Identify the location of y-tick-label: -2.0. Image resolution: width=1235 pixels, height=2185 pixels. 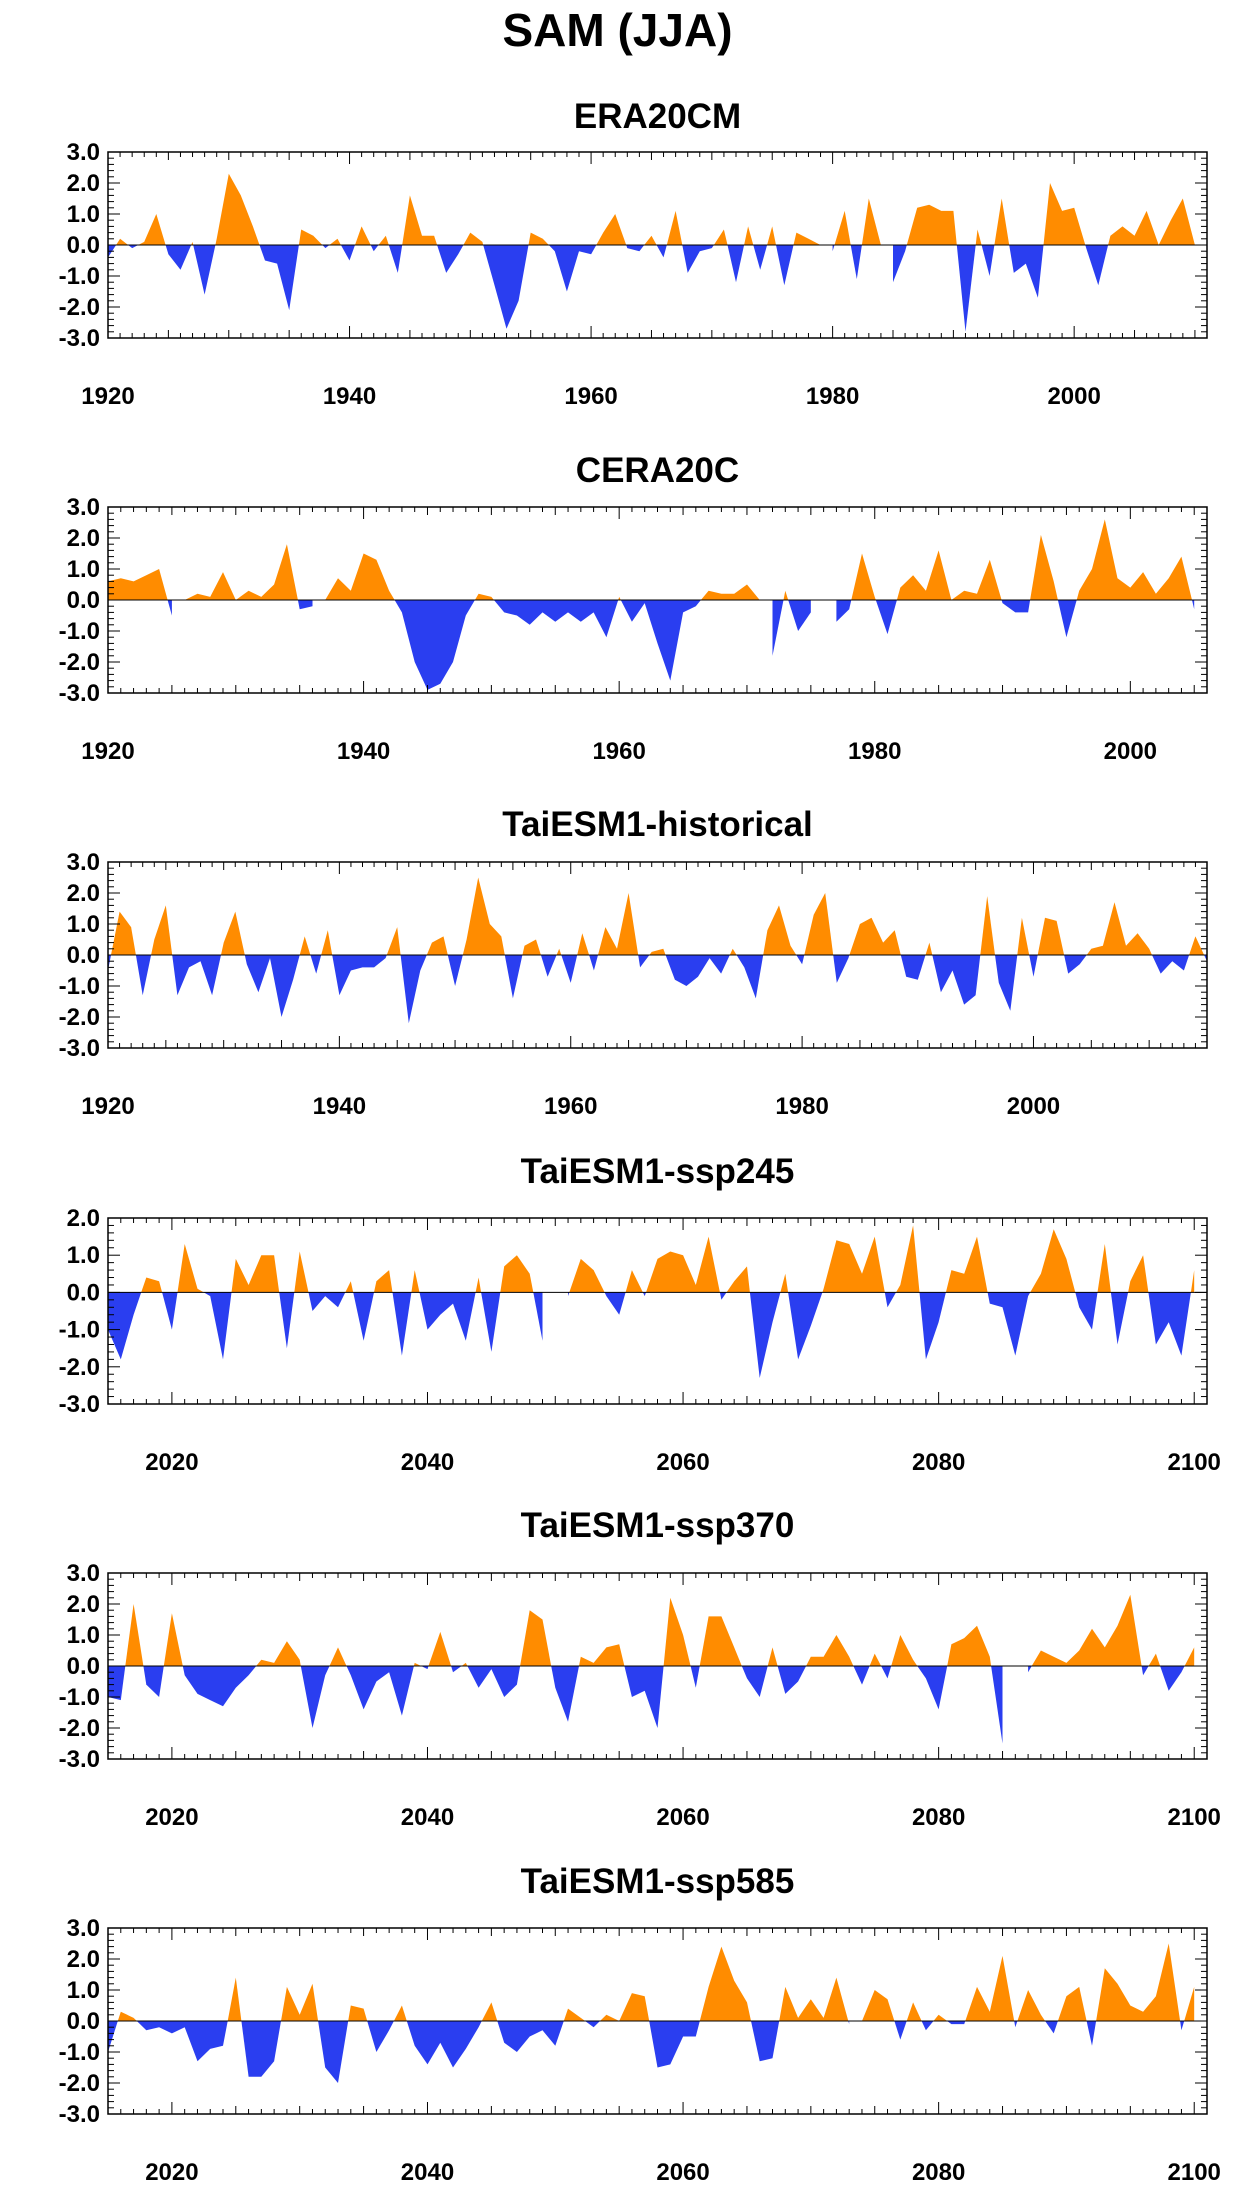
(79, 1728).